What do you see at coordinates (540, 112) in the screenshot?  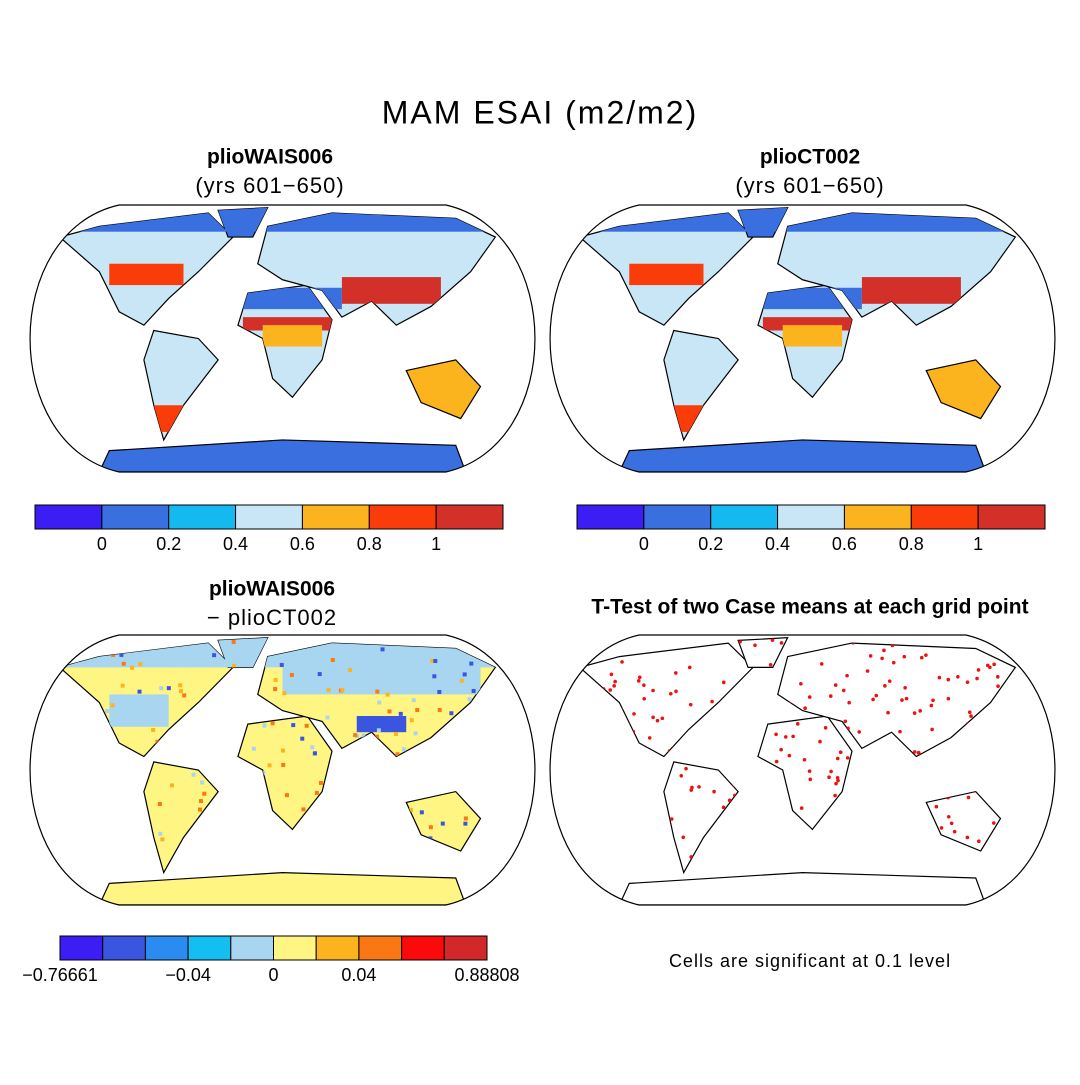 I see `figure-title: MAM ESAI (m2/m2)` at bounding box center [540, 112].